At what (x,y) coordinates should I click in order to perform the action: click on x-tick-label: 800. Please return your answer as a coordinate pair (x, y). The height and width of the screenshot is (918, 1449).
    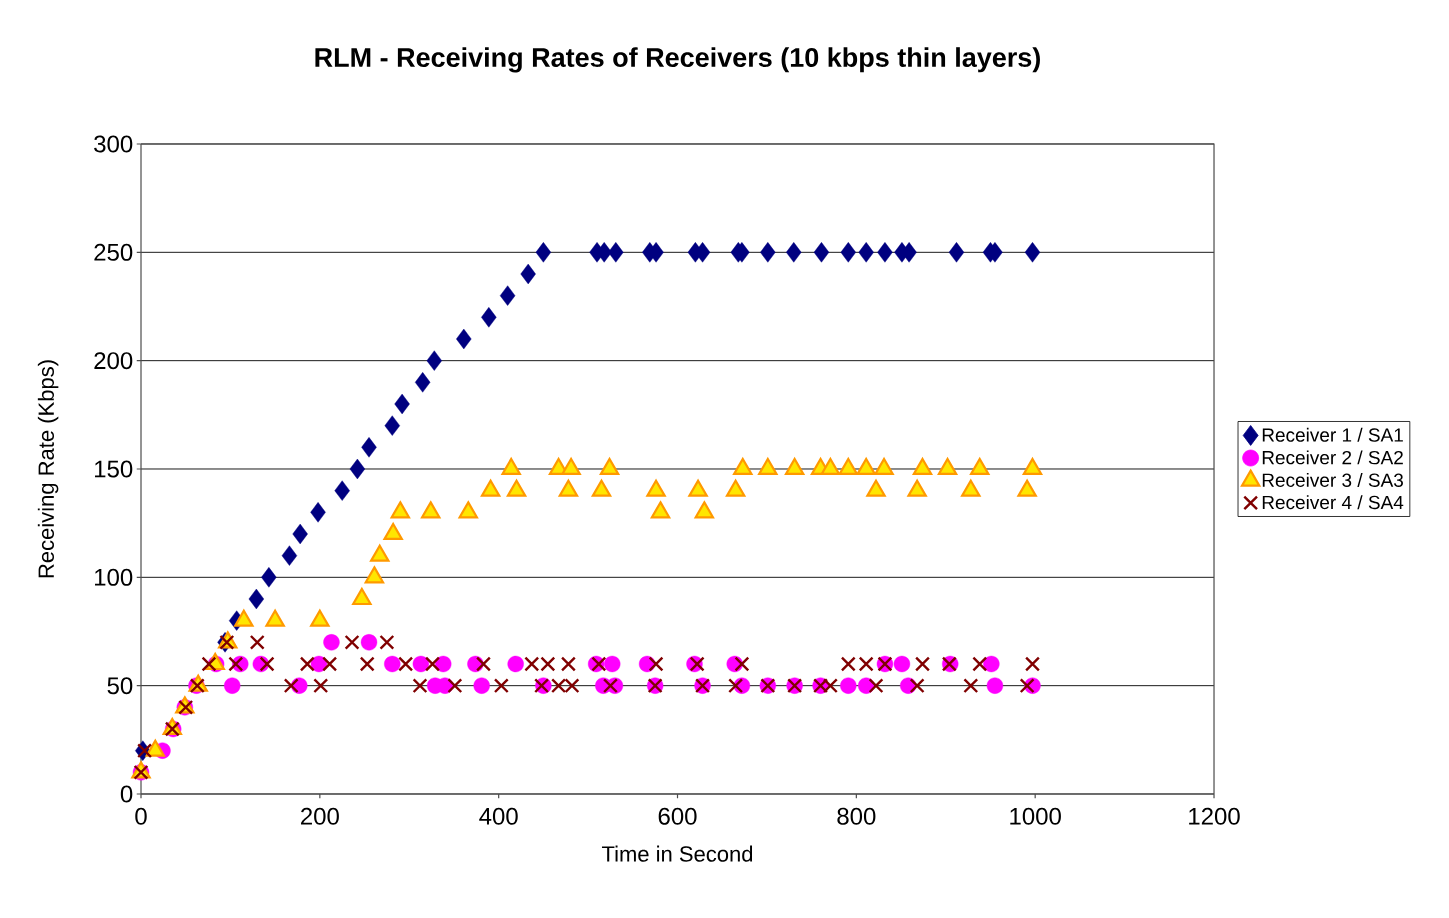
    Looking at the image, I should click on (856, 816).